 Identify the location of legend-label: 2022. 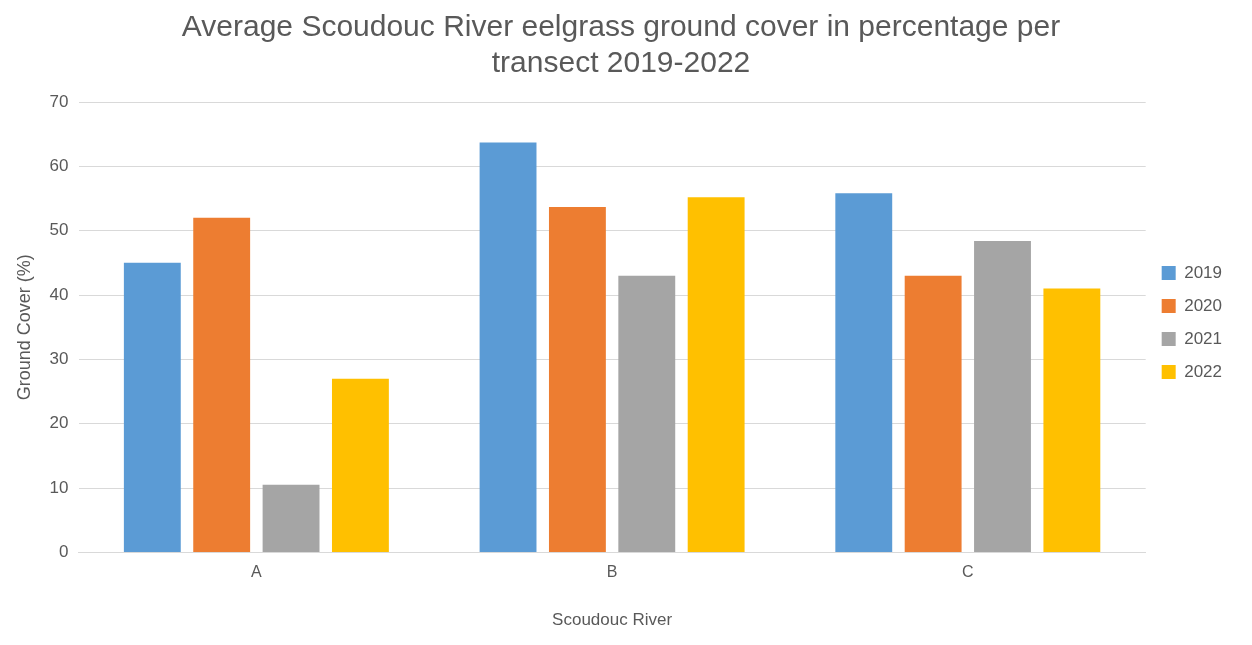
(1203, 371).